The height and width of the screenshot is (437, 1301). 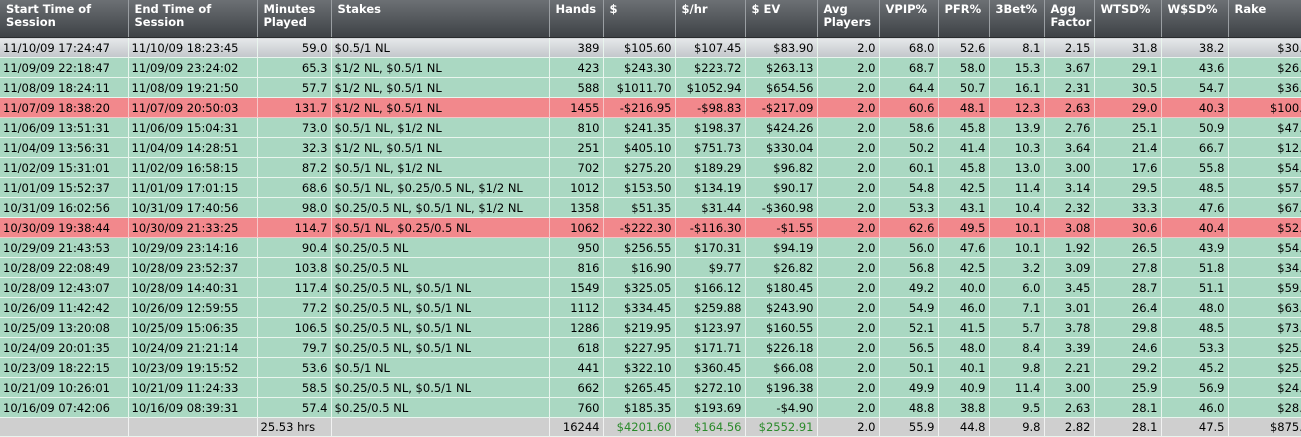 What do you see at coordinates (294, 19) in the screenshot?
I see `column-header-minutes-played: Minutes Played` at bounding box center [294, 19].